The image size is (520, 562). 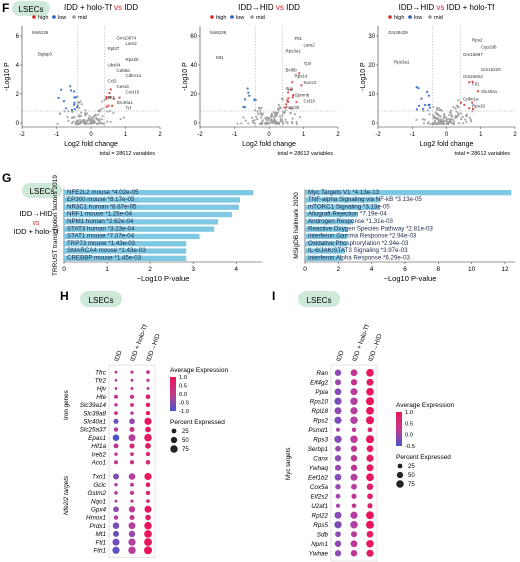 What do you see at coordinates (133, 91) in the screenshot?
I see `gene-label: Cxcl10` at bounding box center [133, 91].